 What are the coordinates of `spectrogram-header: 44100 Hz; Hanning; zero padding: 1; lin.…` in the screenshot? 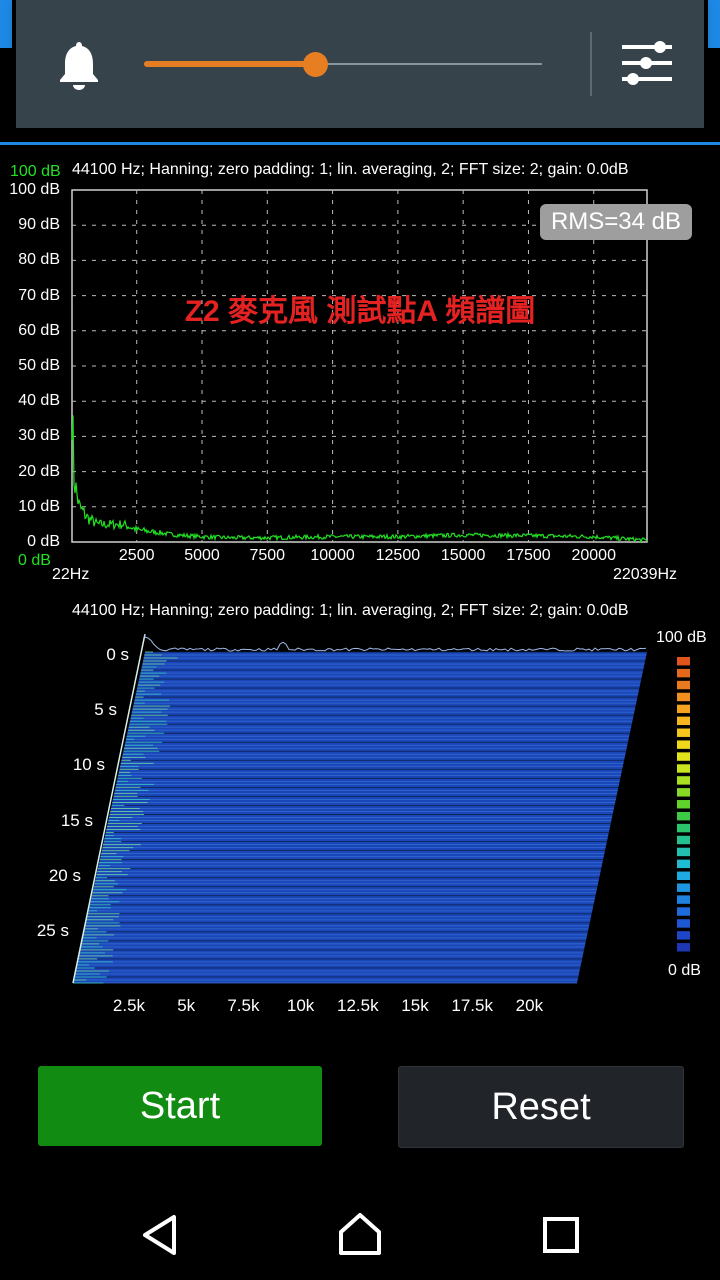 It's located at (350, 610).